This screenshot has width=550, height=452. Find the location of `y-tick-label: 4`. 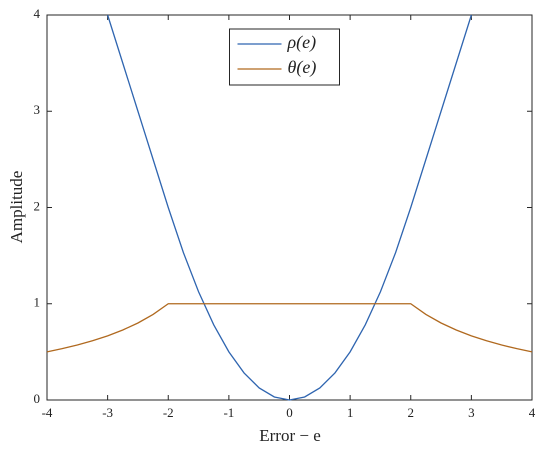

y-tick-label: 4 is located at coordinates (37, 13).